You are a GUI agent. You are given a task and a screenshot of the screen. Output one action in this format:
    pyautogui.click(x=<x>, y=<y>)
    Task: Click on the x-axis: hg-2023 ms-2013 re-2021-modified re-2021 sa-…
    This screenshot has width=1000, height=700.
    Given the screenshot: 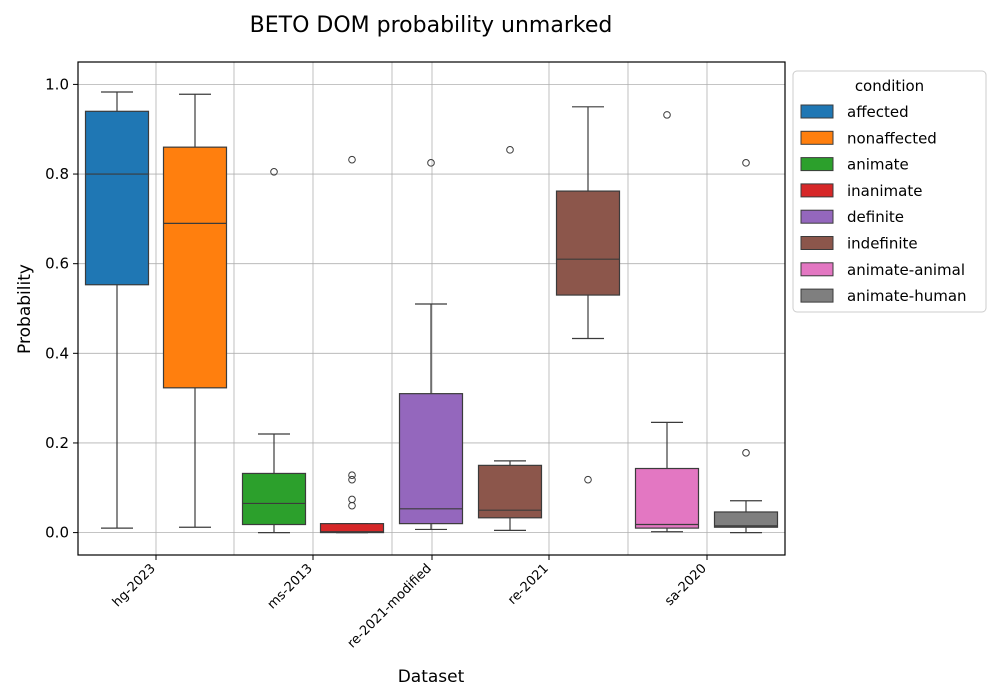 What is the action you would take?
    pyautogui.click(x=410, y=603)
    